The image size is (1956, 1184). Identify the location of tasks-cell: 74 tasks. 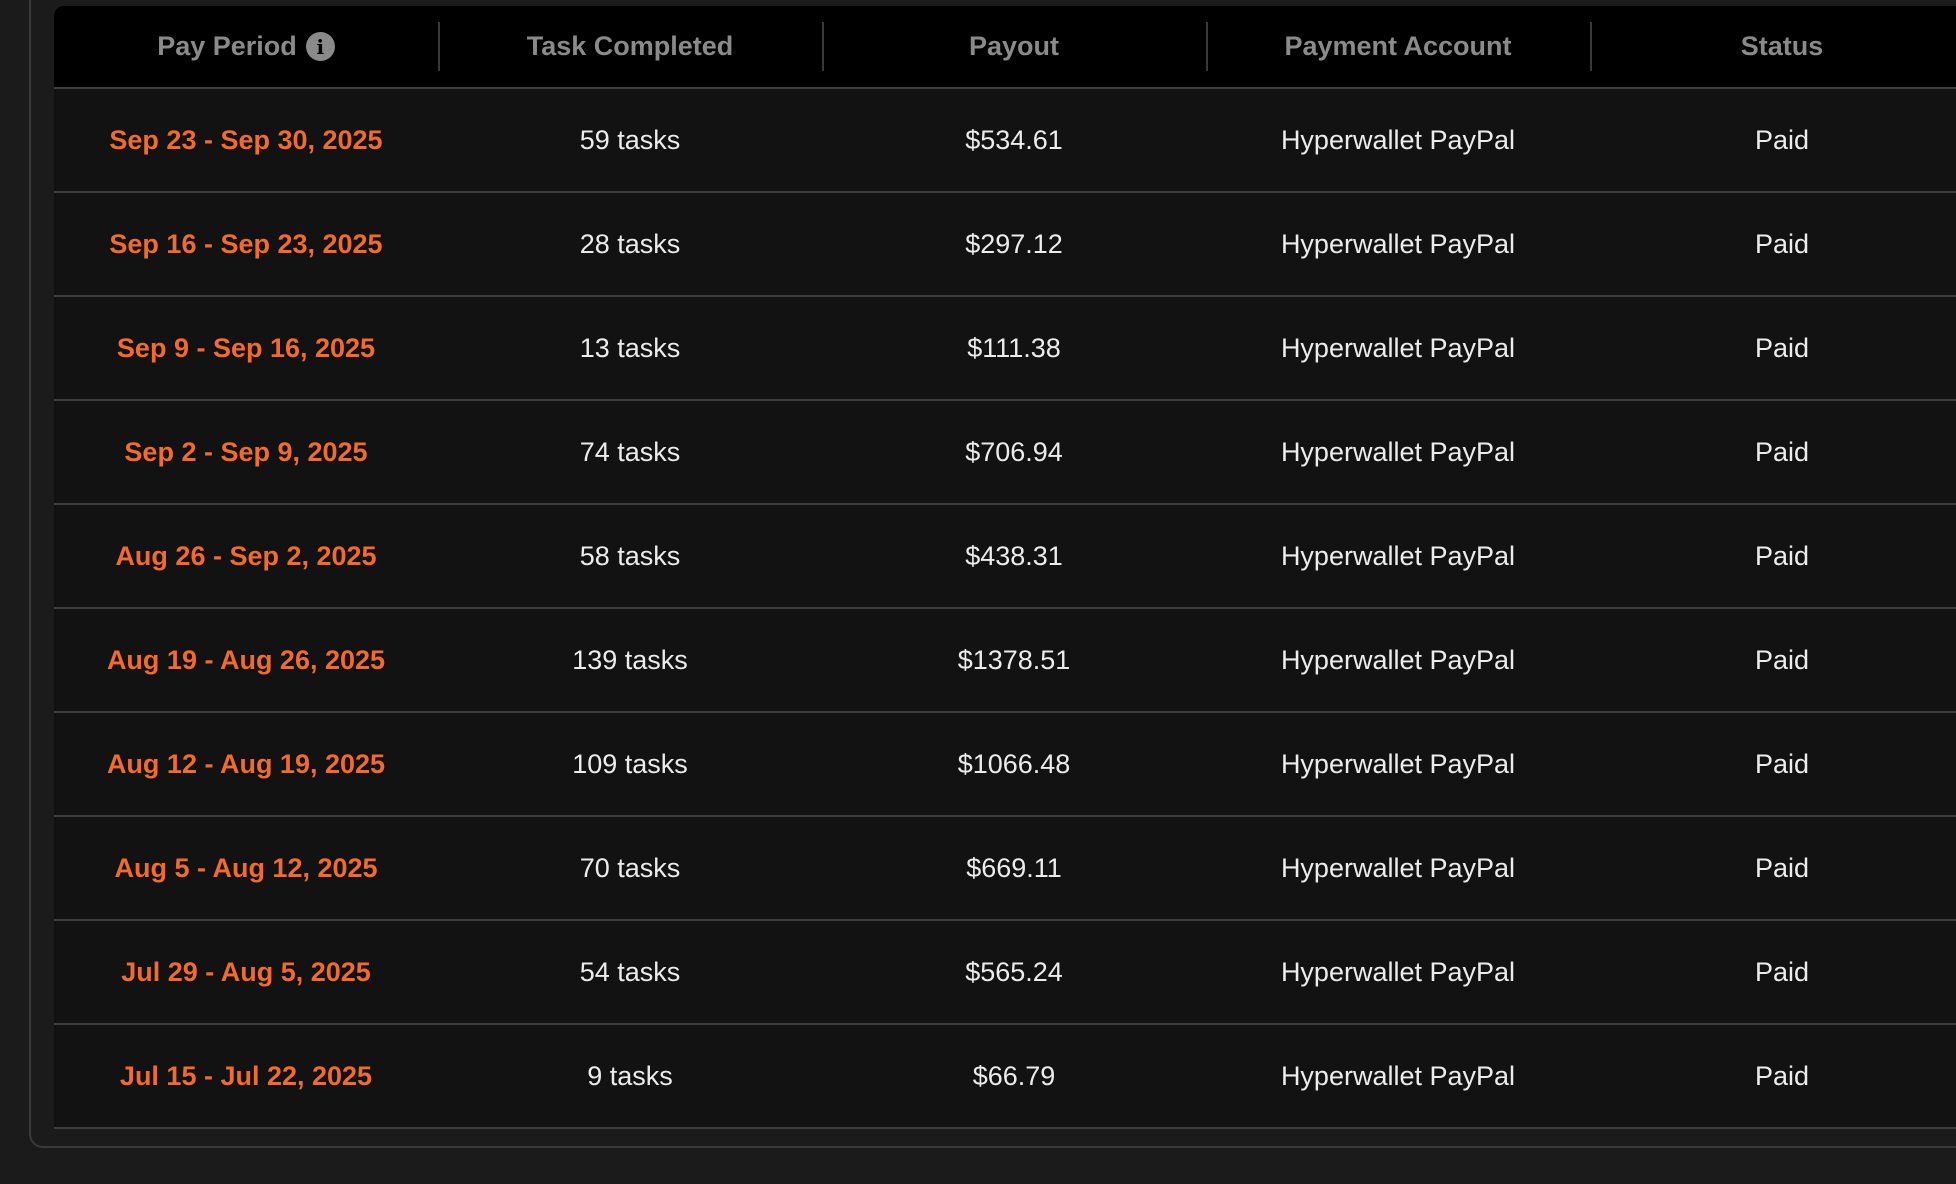
(630, 451).